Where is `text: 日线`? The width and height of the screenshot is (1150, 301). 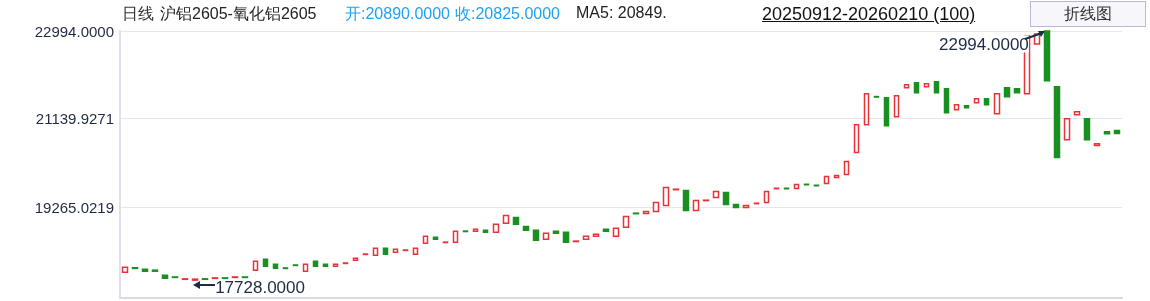
text: 日线 is located at coordinates (138, 14).